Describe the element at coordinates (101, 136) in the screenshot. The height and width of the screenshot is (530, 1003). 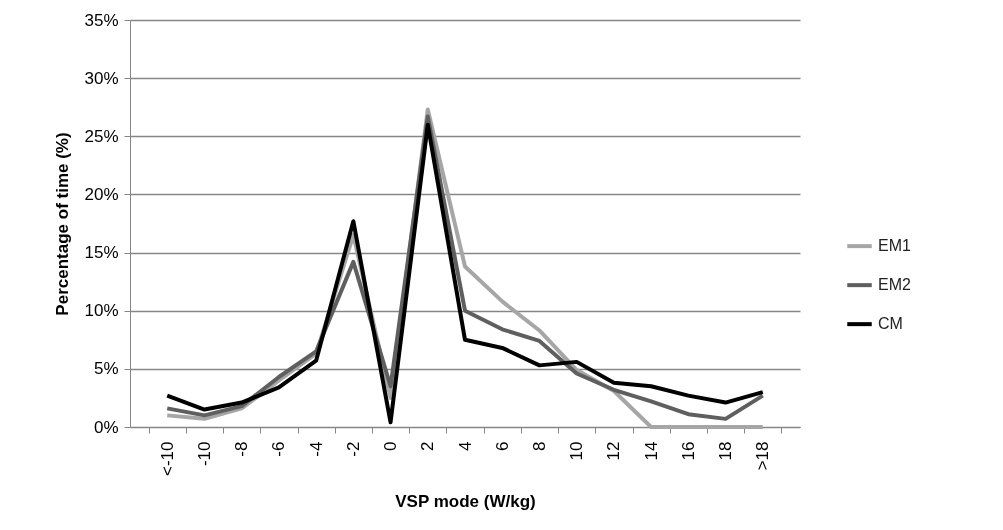
I see `y-tick-label: 25%` at that location.